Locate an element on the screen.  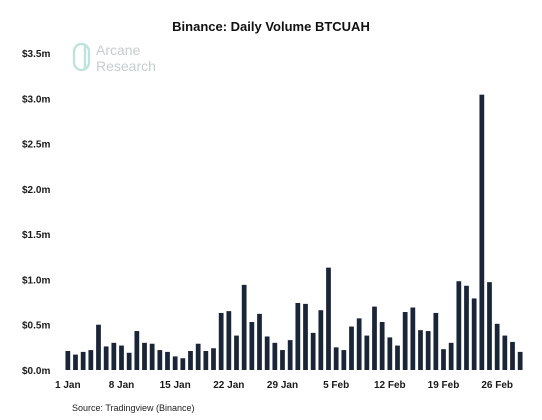
watermark-line-1: Arcane is located at coordinates (118, 50).